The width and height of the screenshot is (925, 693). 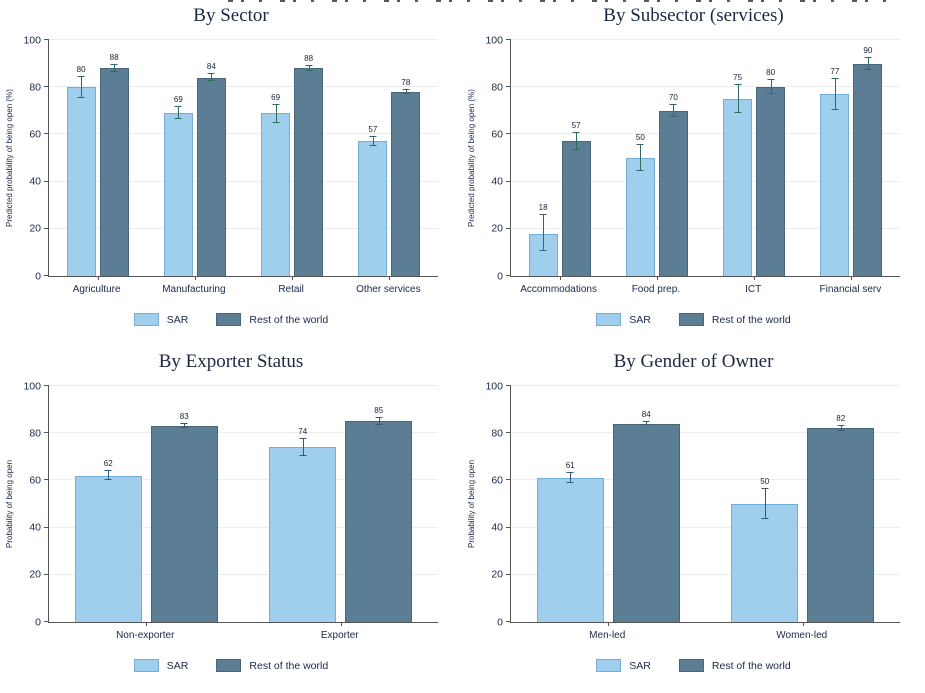 I want to click on x-axis-labels: Non-exporter Exporter, so click(x=242, y=635).